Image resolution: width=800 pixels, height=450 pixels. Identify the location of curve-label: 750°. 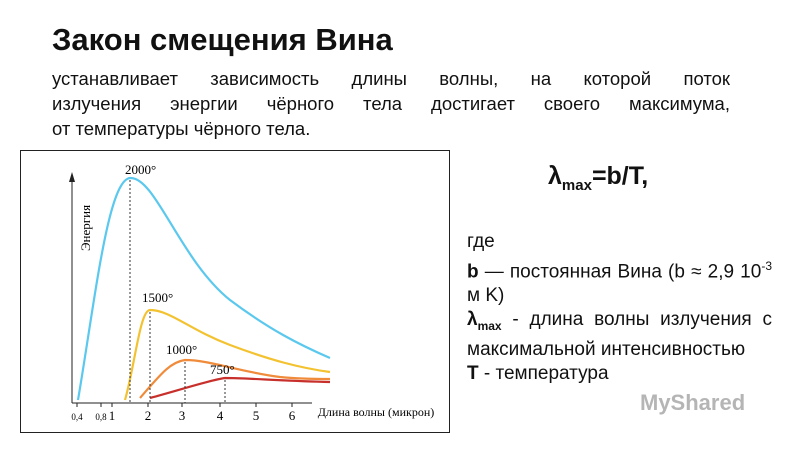
(222, 369).